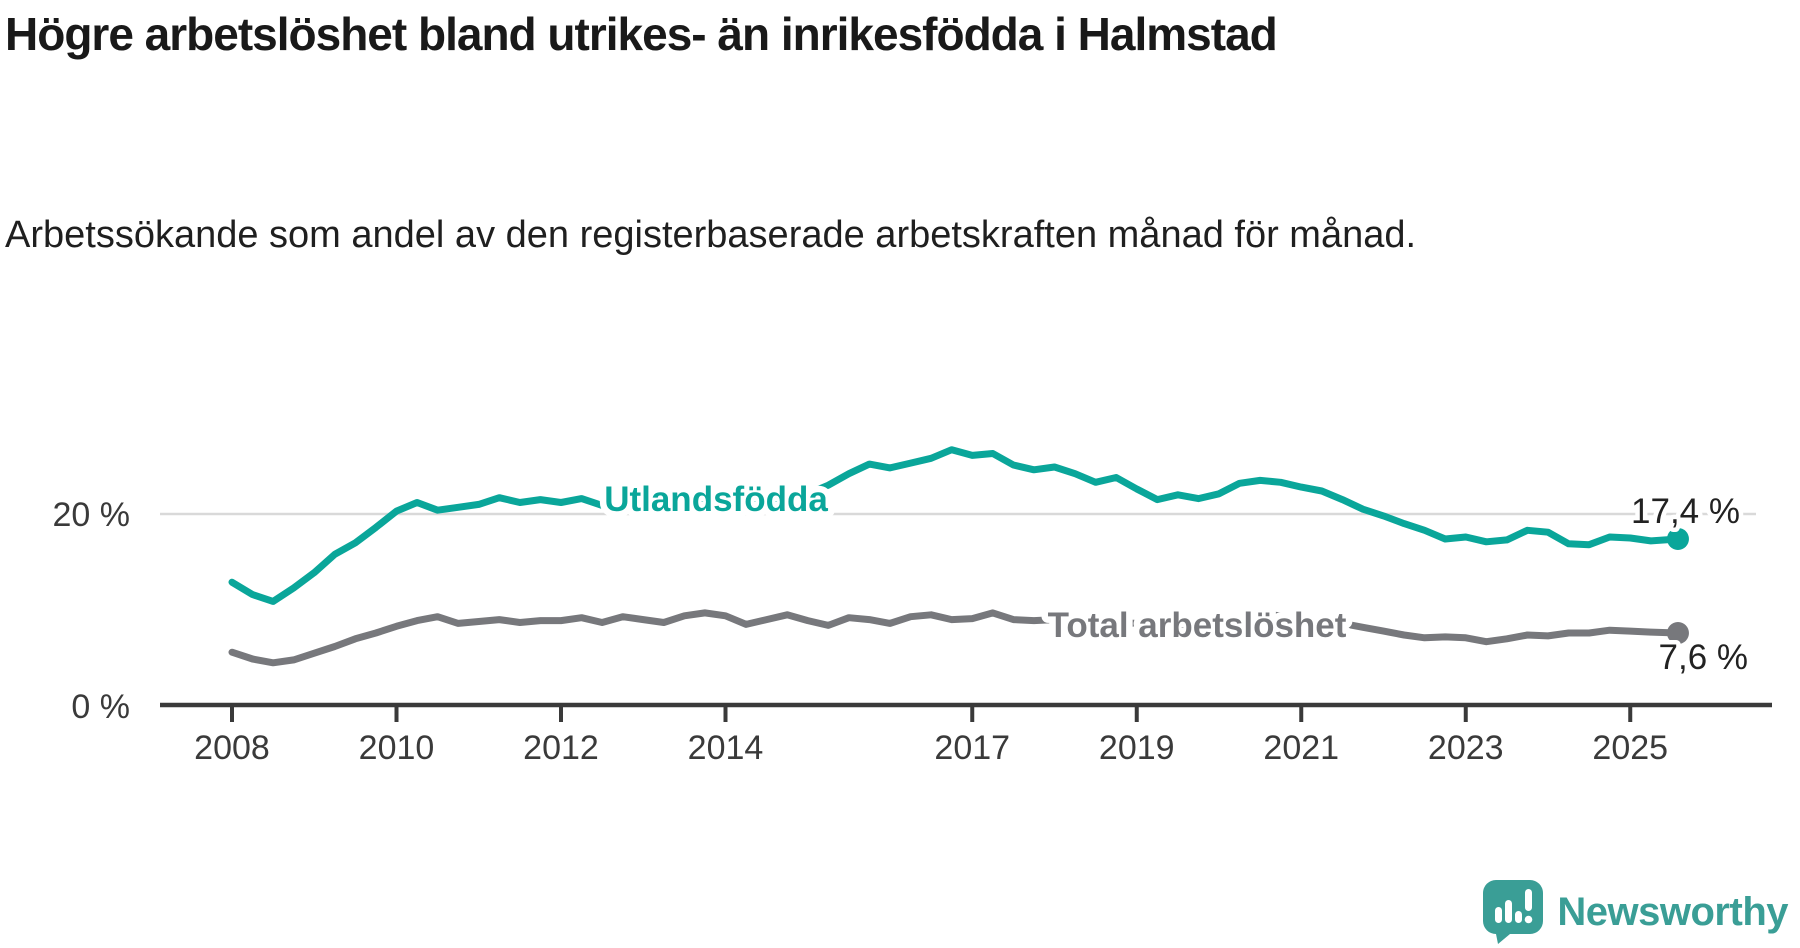 The height and width of the screenshot is (948, 1800). Describe the element at coordinates (232, 748) in the screenshot. I see `x-tick-label: 2008` at that location.